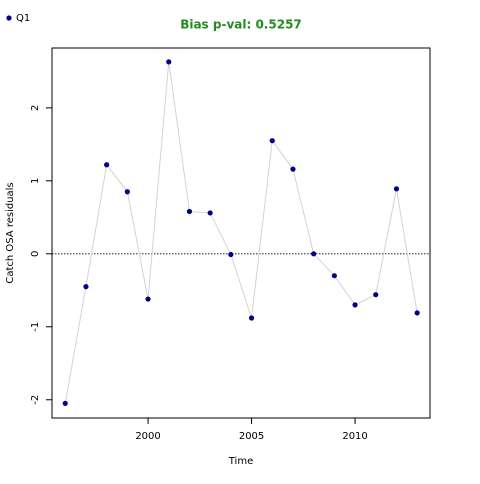 The image size is (480, 484). I want to click on x-axis-label: Time, so click(240, 461).